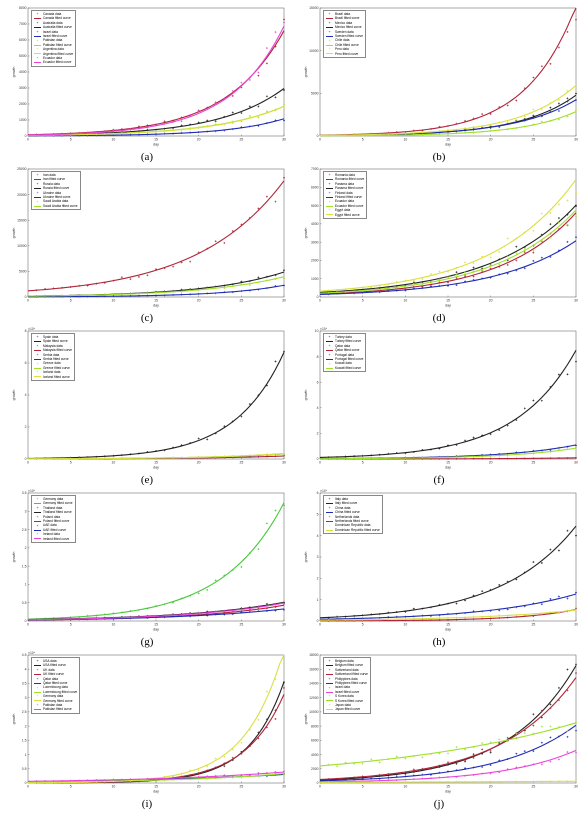 Image resolution: width=586 pixels, height=820 pixels. Describe the element at coordinates (55, 692) in the screenshot. I see `legend-entry: Luxembourg fitted curve` at that location.